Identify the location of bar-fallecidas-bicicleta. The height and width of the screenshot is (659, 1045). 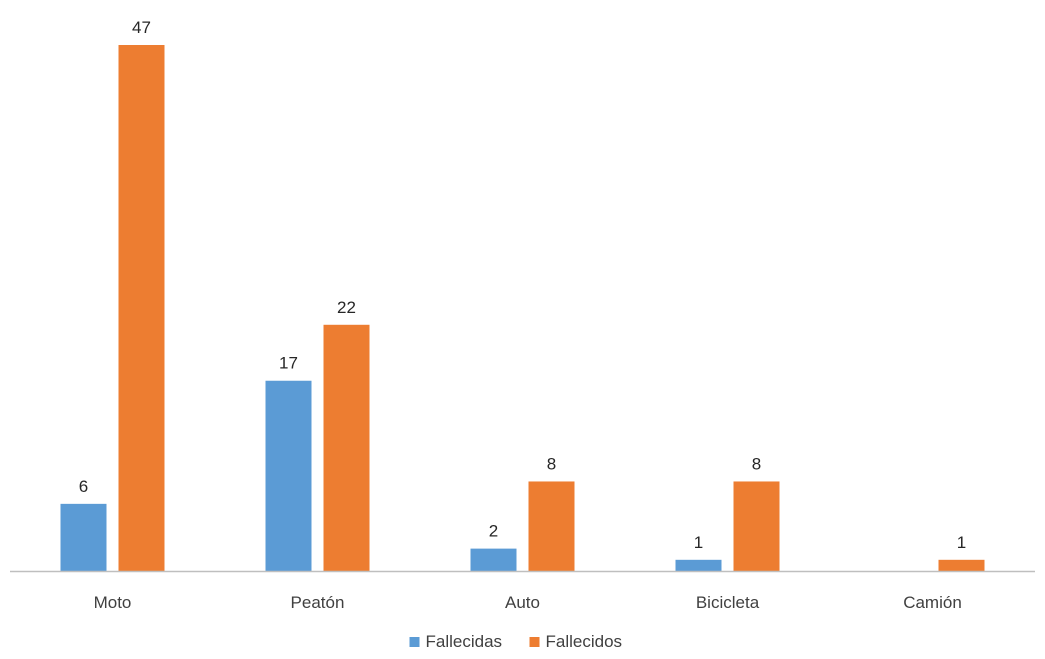
(698, 565).